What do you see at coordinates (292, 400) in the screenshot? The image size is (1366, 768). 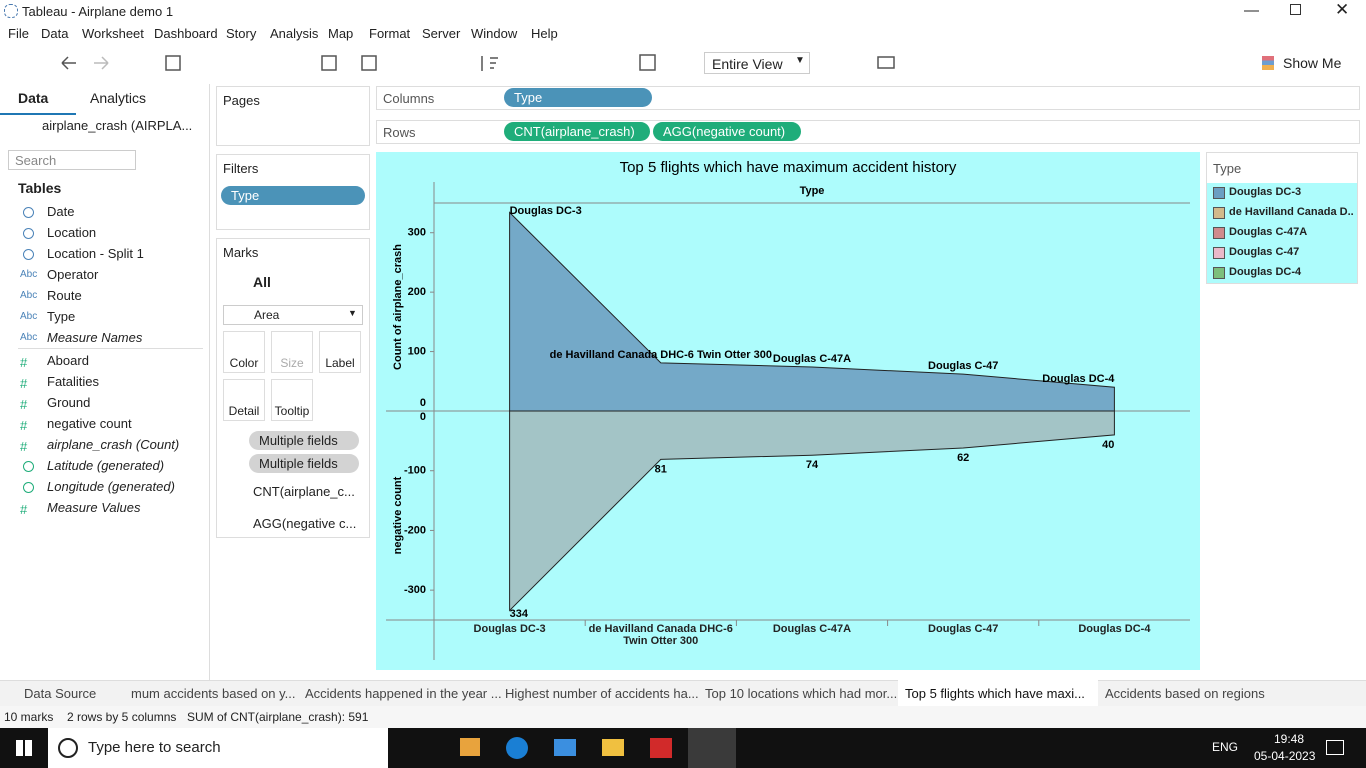 I see `mark-button: Tooltip` at bounding box center [292, 400].